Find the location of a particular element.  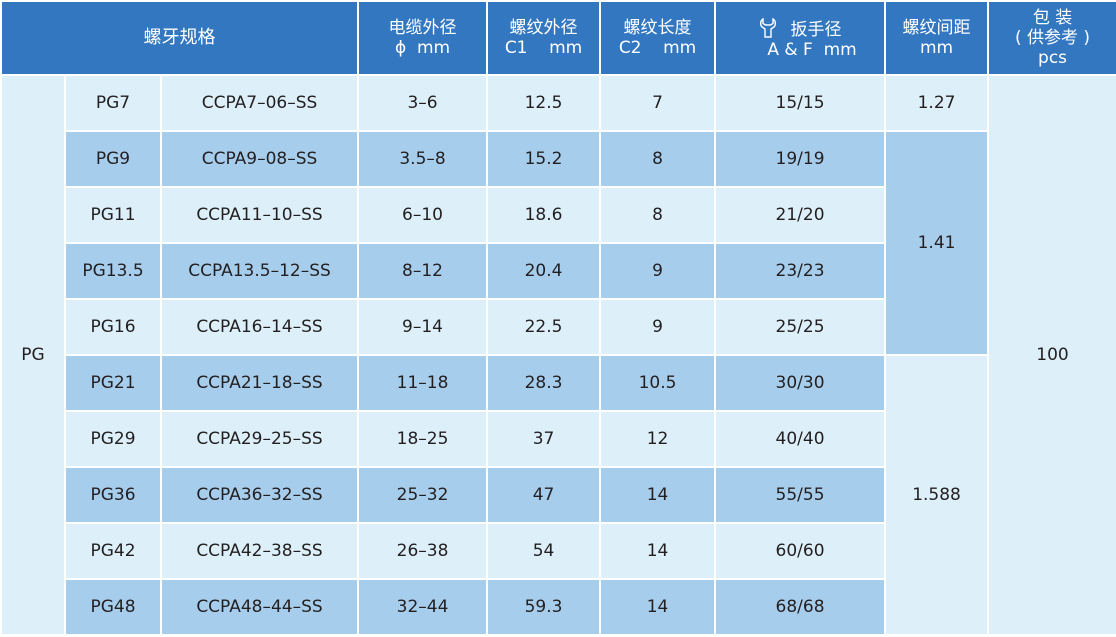

package-qty-cell: 100 is located at coordinates (1051, 355).